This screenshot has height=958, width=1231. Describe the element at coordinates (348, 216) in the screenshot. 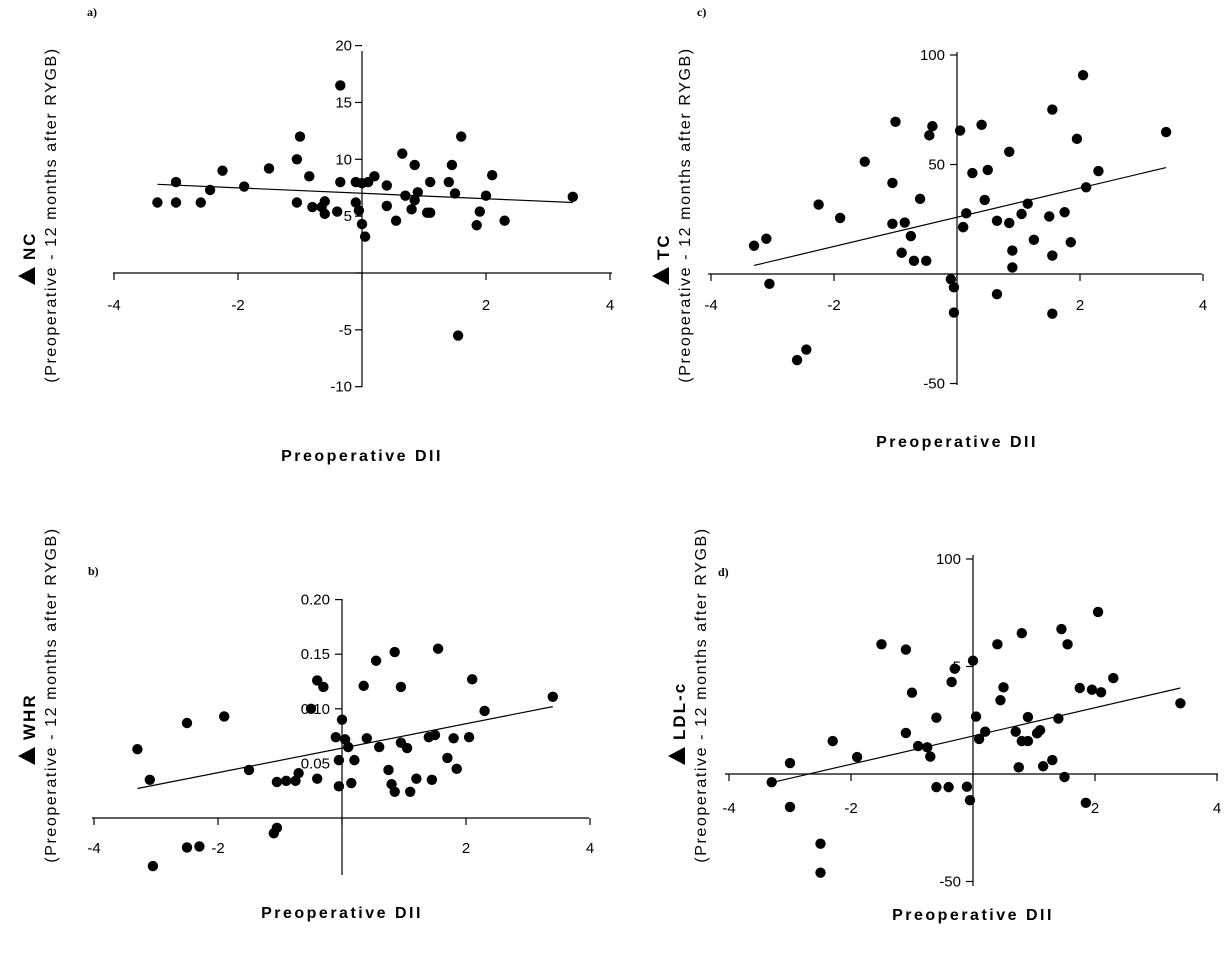

I see `y-tick-label: 5` at that location.